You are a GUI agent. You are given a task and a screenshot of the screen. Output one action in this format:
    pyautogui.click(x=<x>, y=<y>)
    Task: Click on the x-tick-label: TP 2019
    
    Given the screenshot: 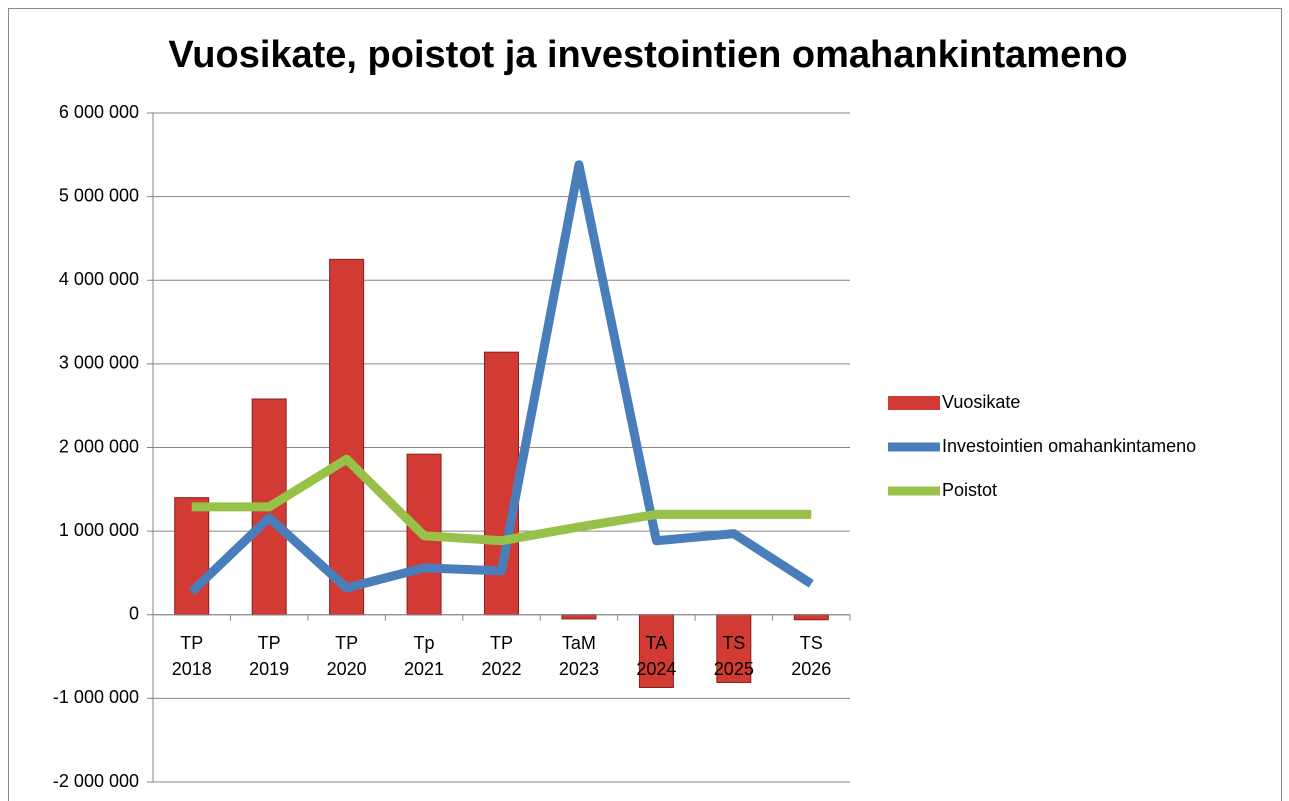 What is the action you would take?
    pyautogui.click(x=269, y=655)
    